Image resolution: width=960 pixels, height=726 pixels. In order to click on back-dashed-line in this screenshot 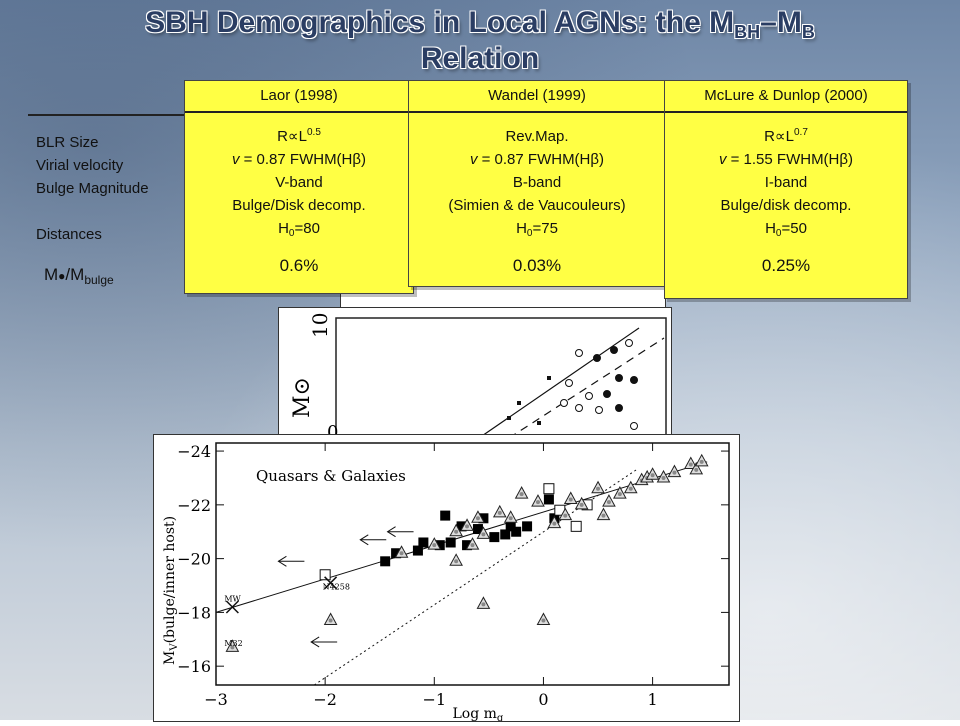, I will do `click(586, 388)`.